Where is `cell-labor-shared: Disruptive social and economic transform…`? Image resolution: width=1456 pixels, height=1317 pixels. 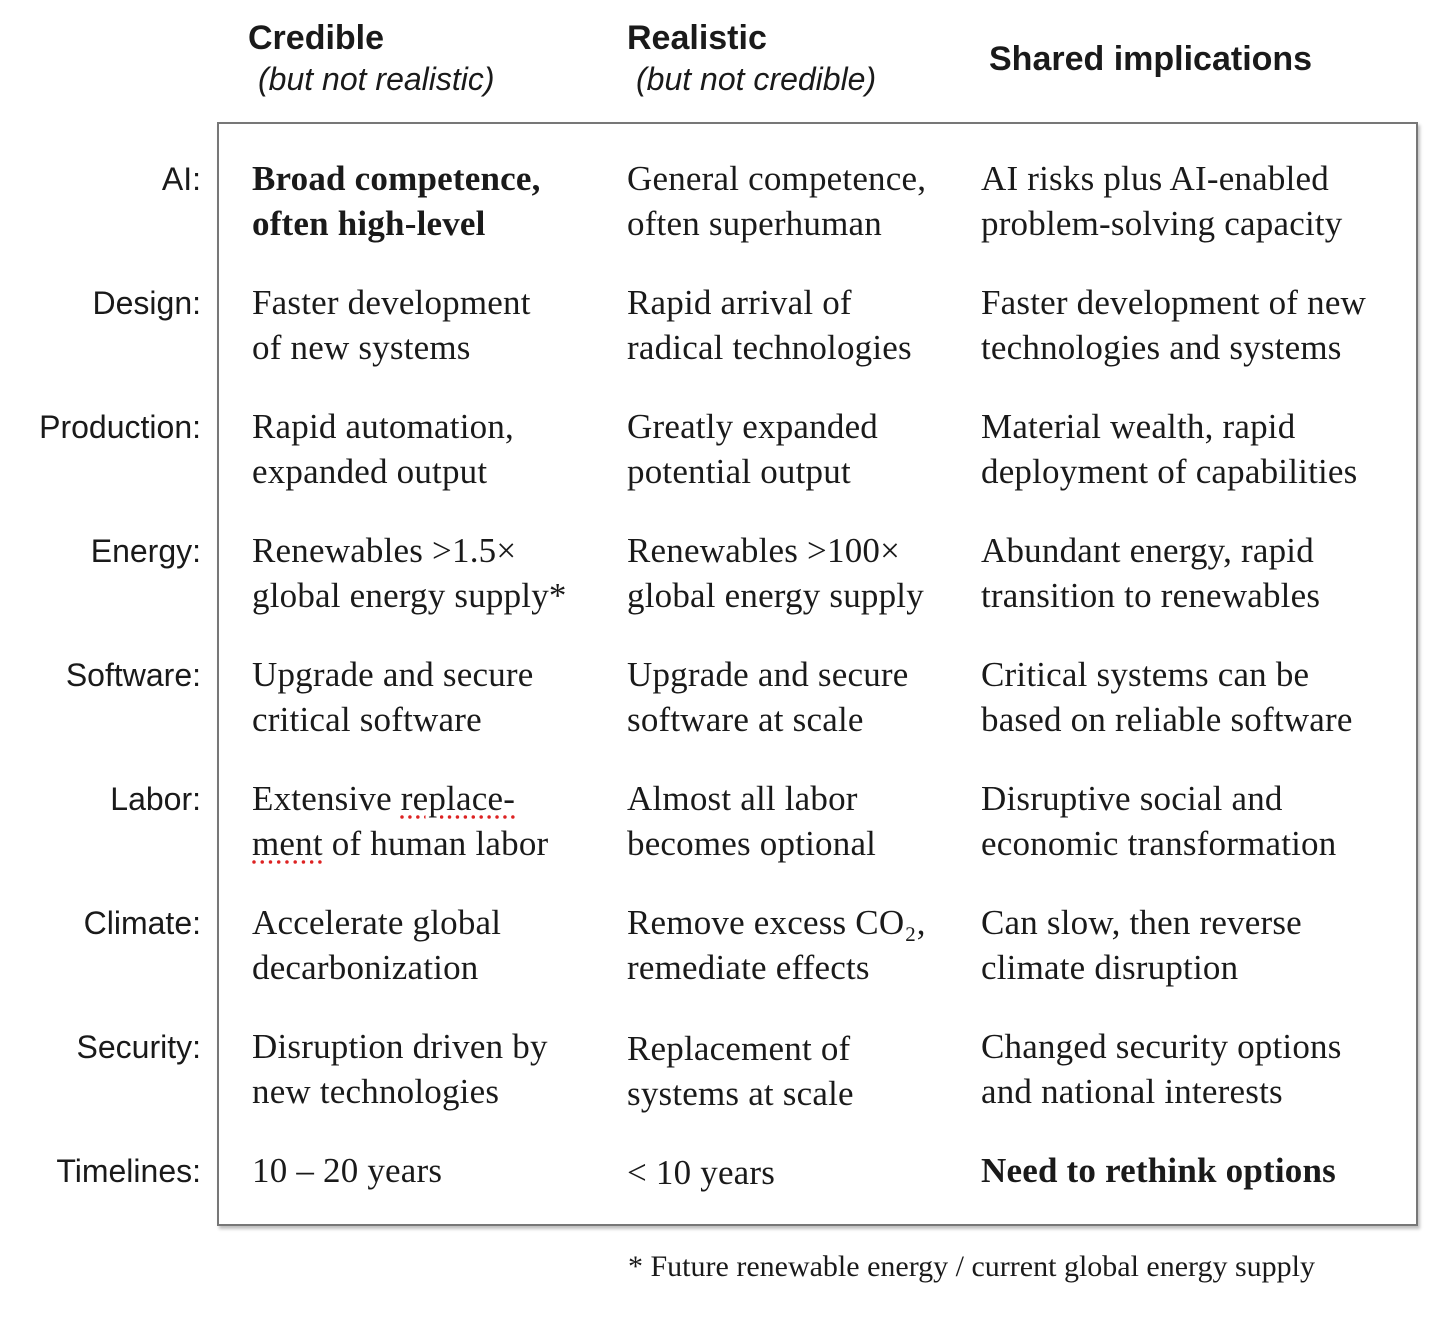 cell-labor-shared: Disruptive social and economic transform… is located at coordinates (1159, 821).